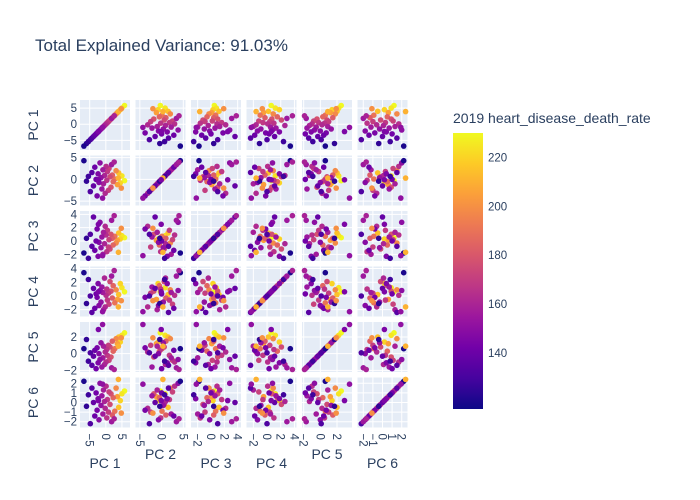 The width and height of the screenshot is (700, 500). What do you see at coordinates (74, 384) in the screenshot?
I see `y-tick-label: 2` at bounding box center [74, 384].